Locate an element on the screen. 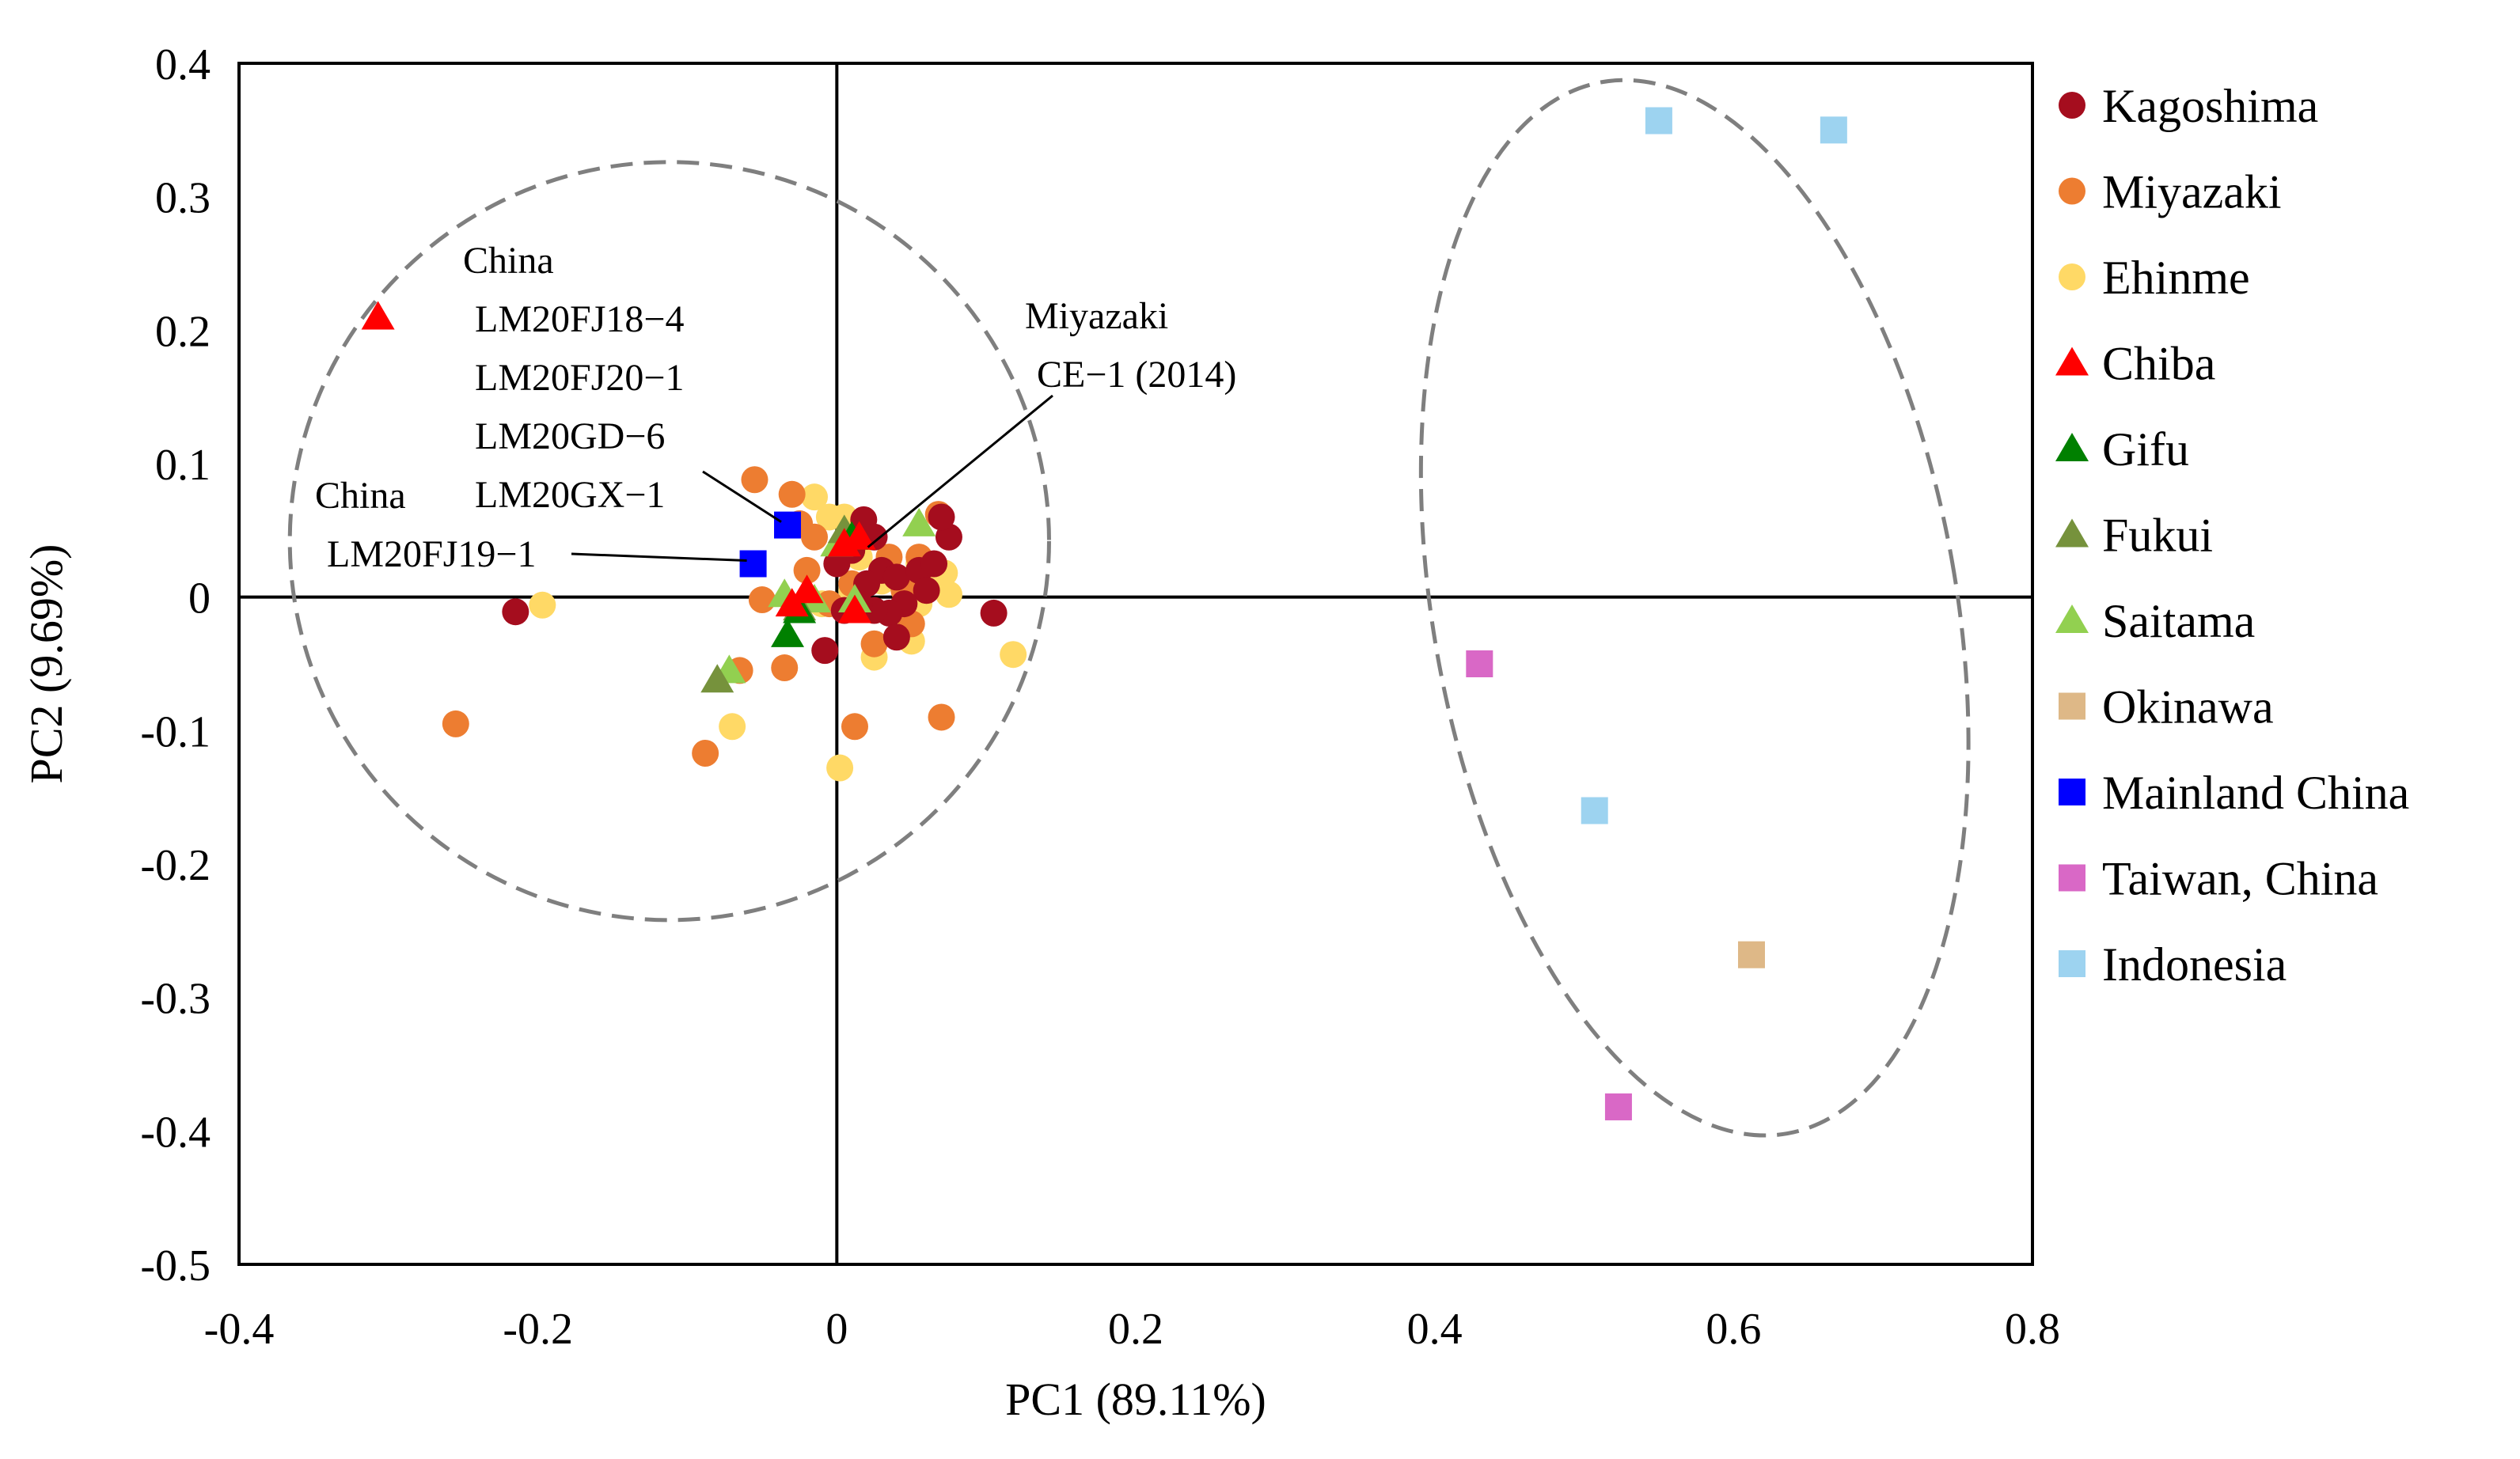 This screenshot has width=2520, height=1459. legend-marker-okinawa is located at coordinates (2072, 706).